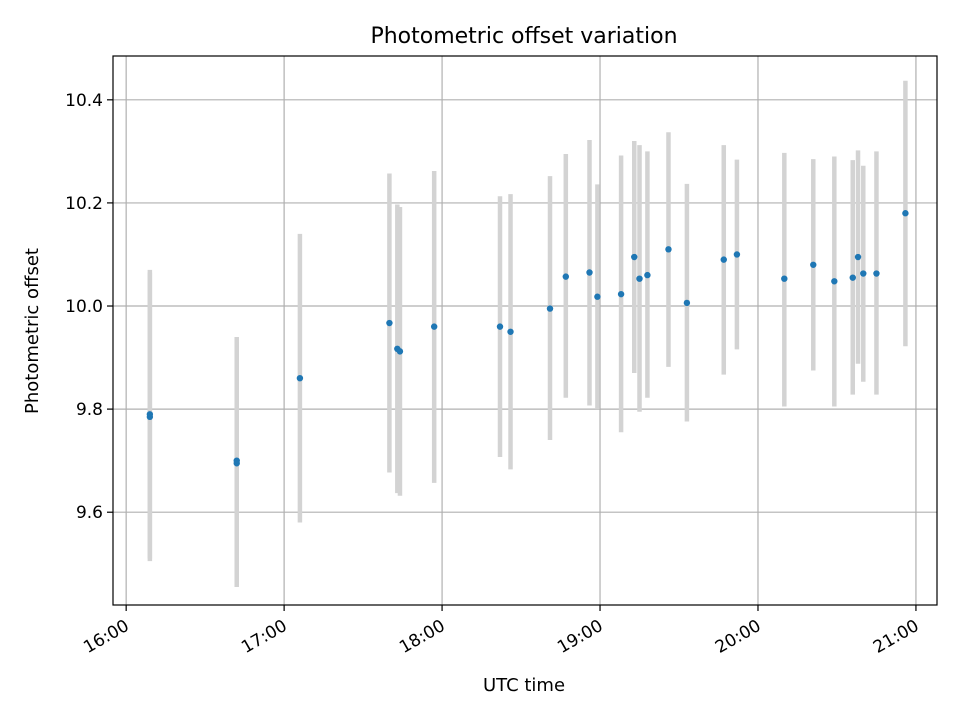 The height and width of the screenshot is (720, 960). Describe the element at coordinates (84, 204) in the screenshot. I see `y-tick-label: 10.2` at that location.